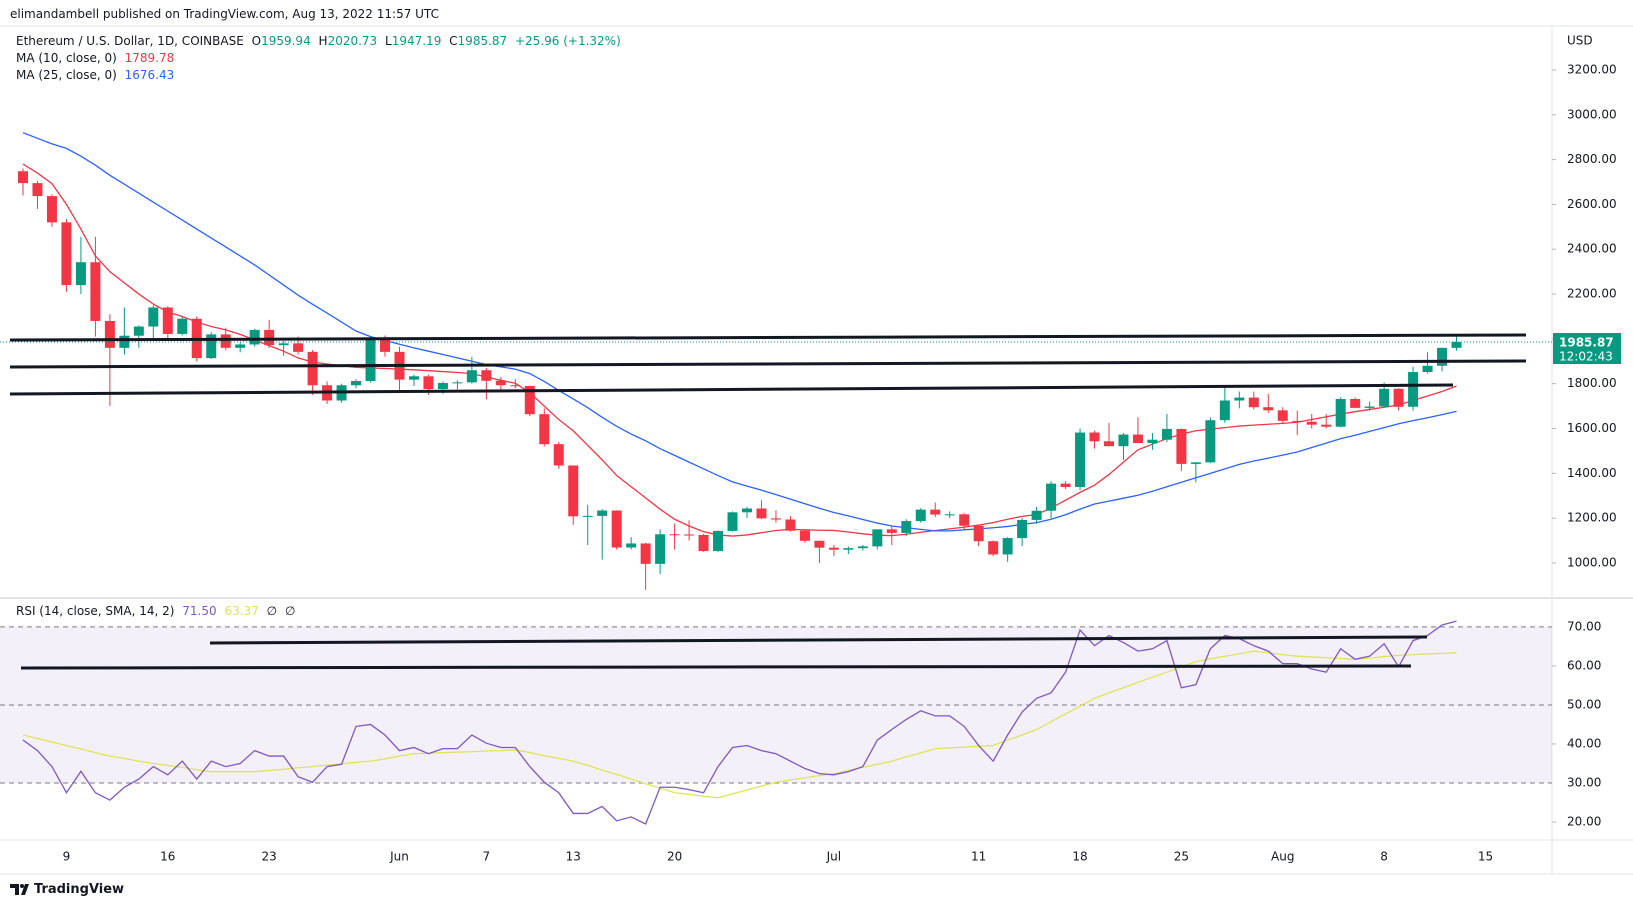 Image resolution: width=1633 pixels, height=901 pixels. I want to click on x-tick-label: 18, so click(1079, 857).